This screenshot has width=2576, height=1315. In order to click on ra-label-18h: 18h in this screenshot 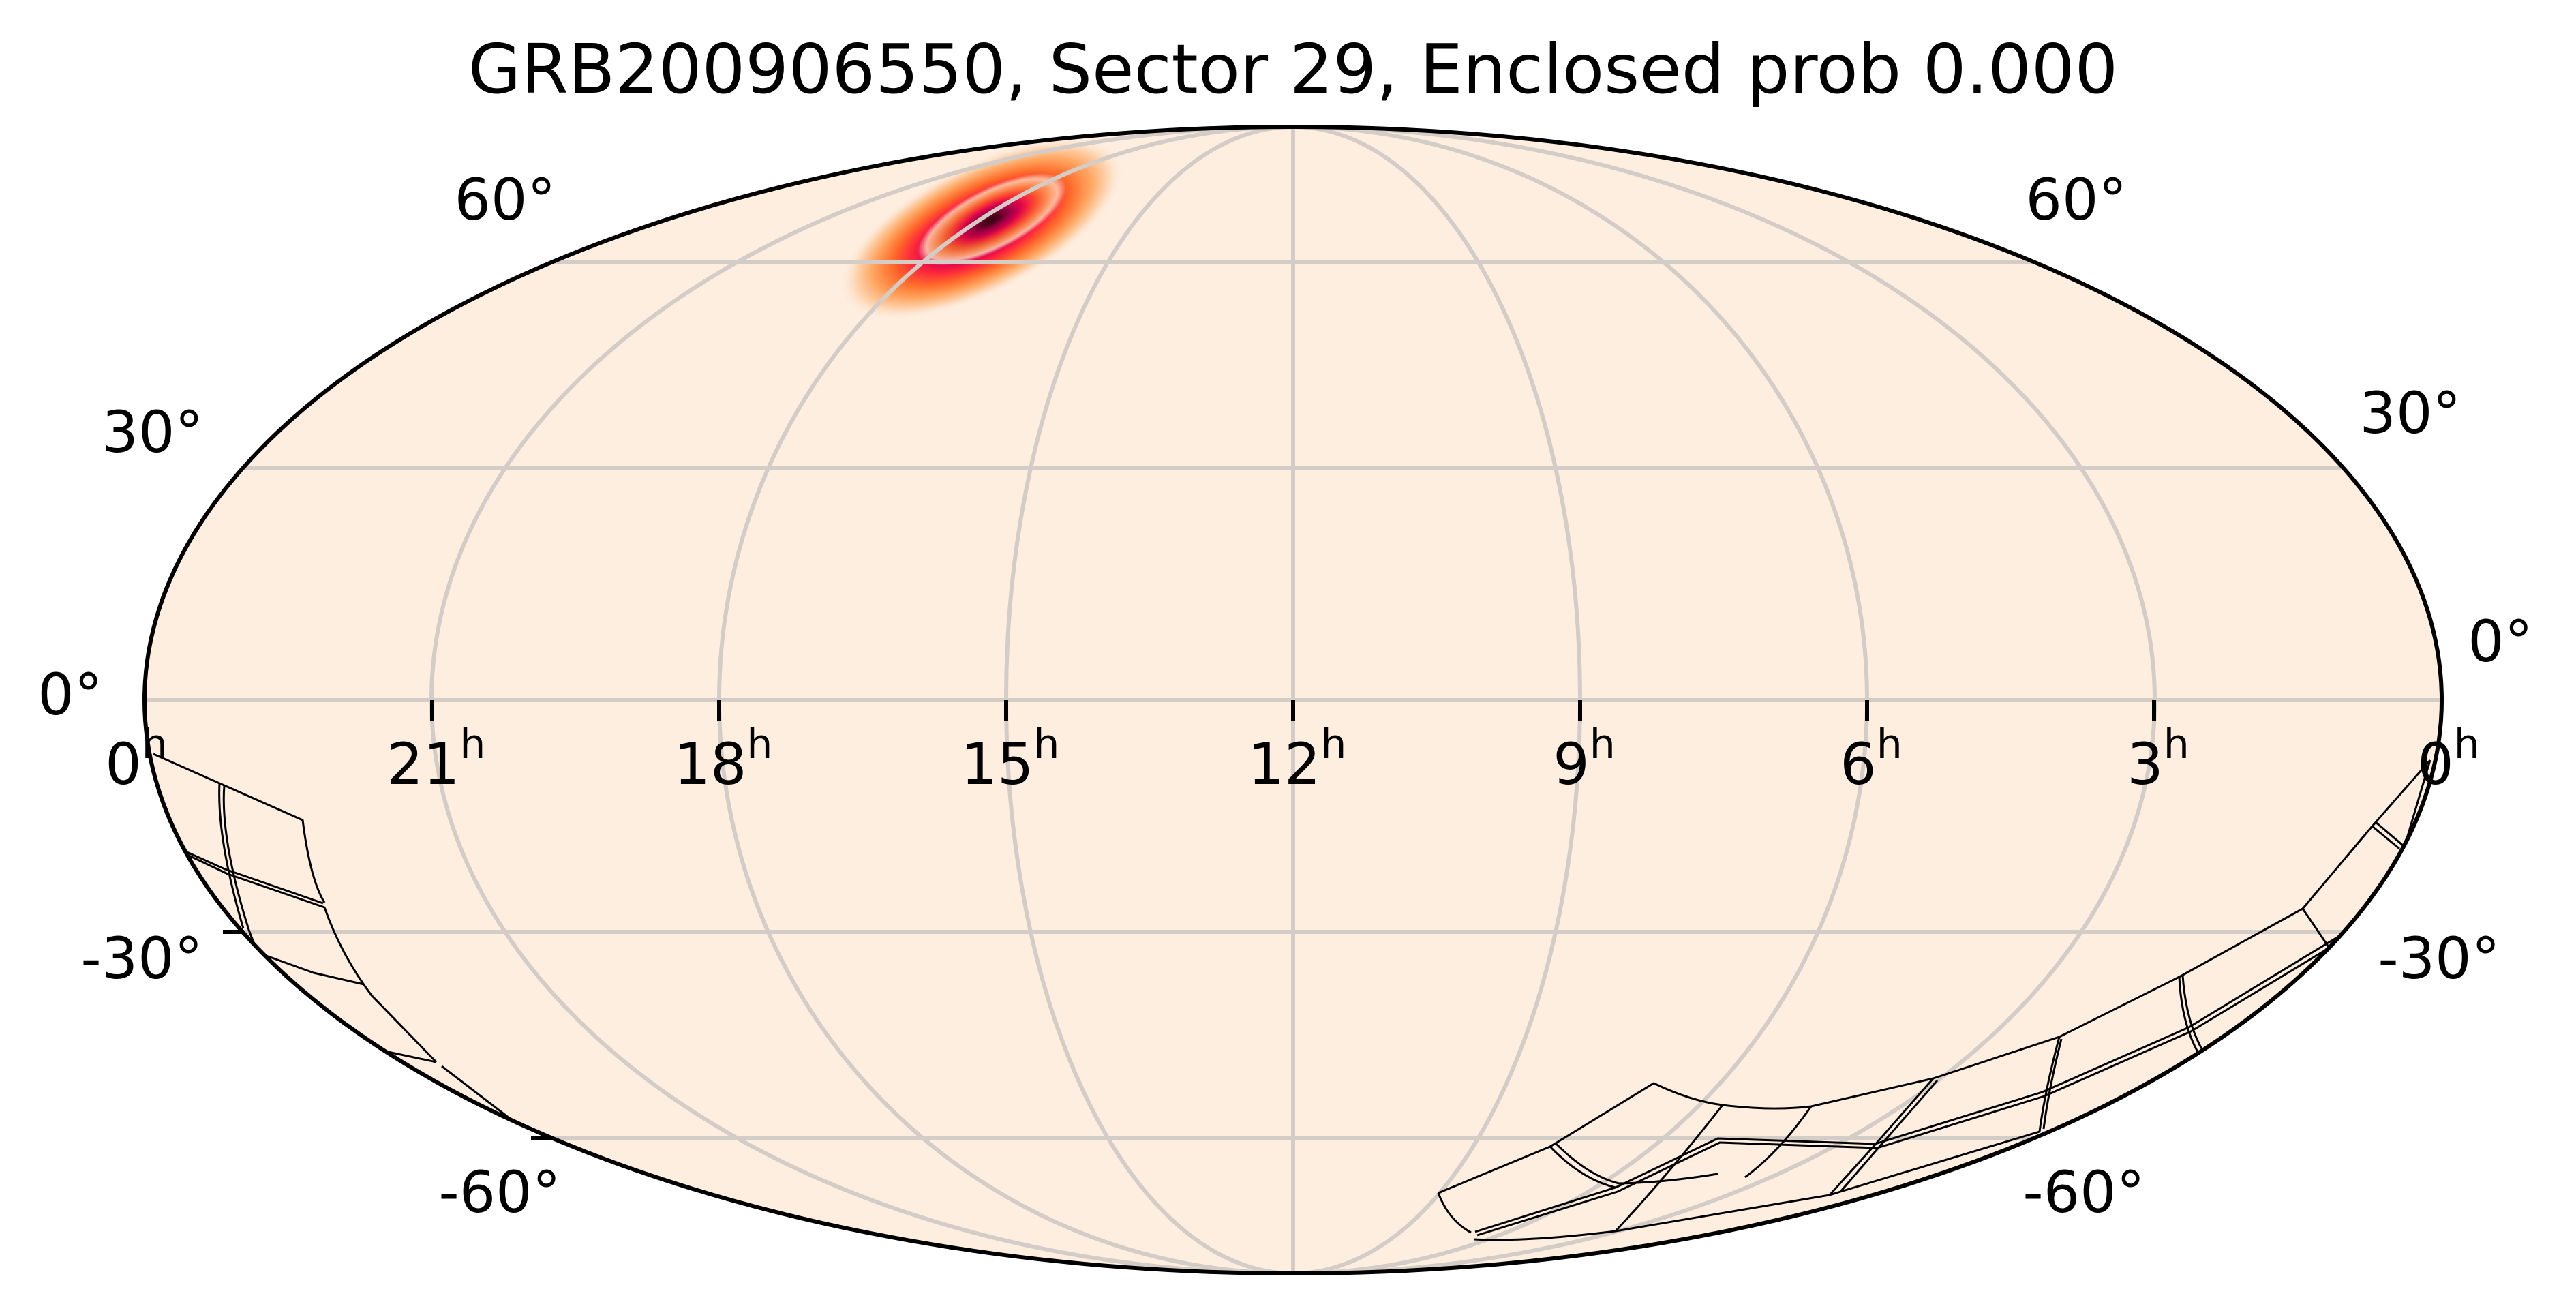, I will do `click(724, 759)`.